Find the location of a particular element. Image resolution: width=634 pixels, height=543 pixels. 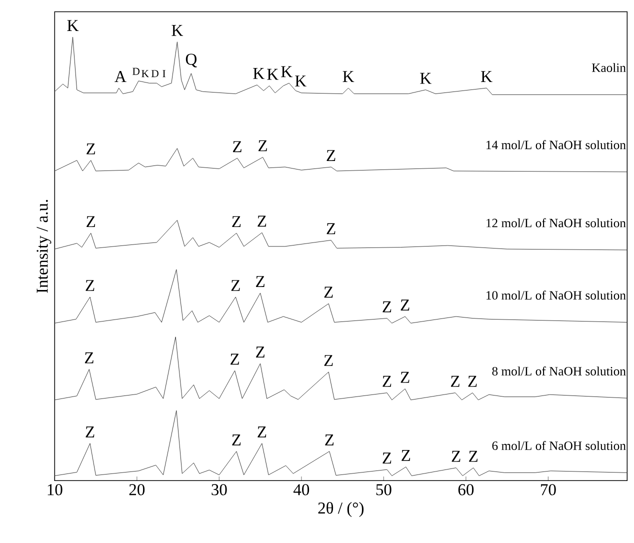

x-tick-label: 40 is located at coordinates (301, 490).